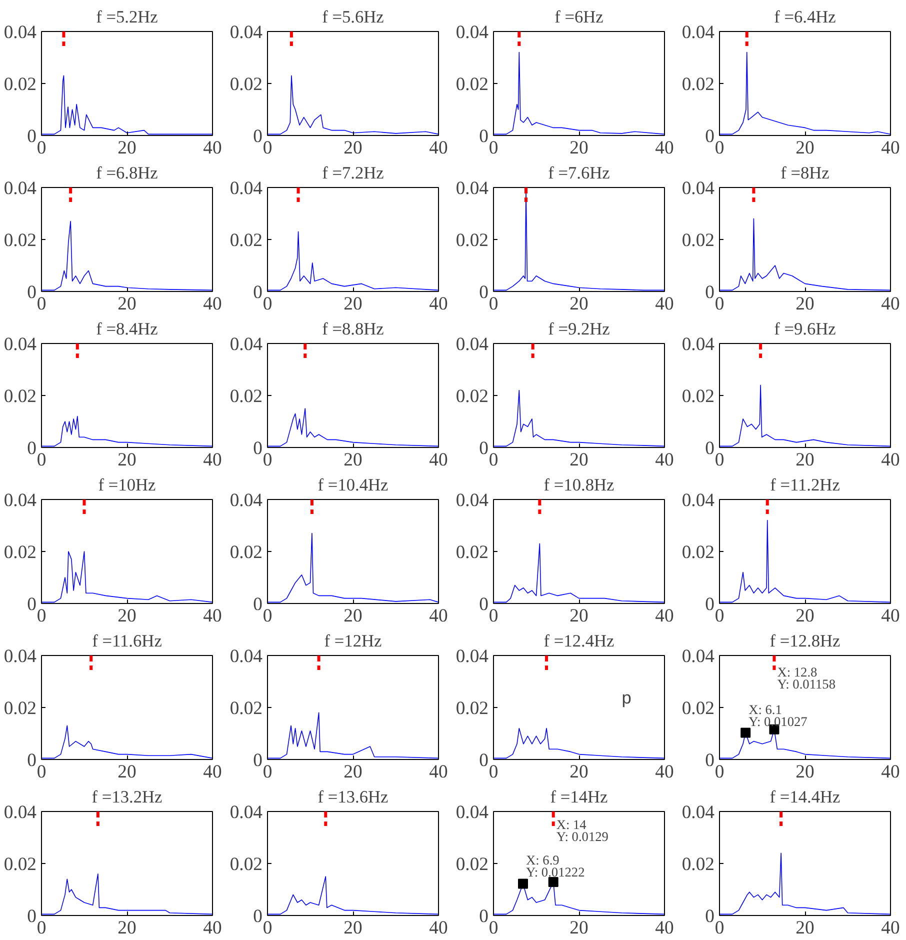 The height and width of the screenshot is (940, 906). What do you see at coordinates (127, 797) in the screenshot?
I see `chart-title: f =13.2Hz` at bounding box center [127, 797].